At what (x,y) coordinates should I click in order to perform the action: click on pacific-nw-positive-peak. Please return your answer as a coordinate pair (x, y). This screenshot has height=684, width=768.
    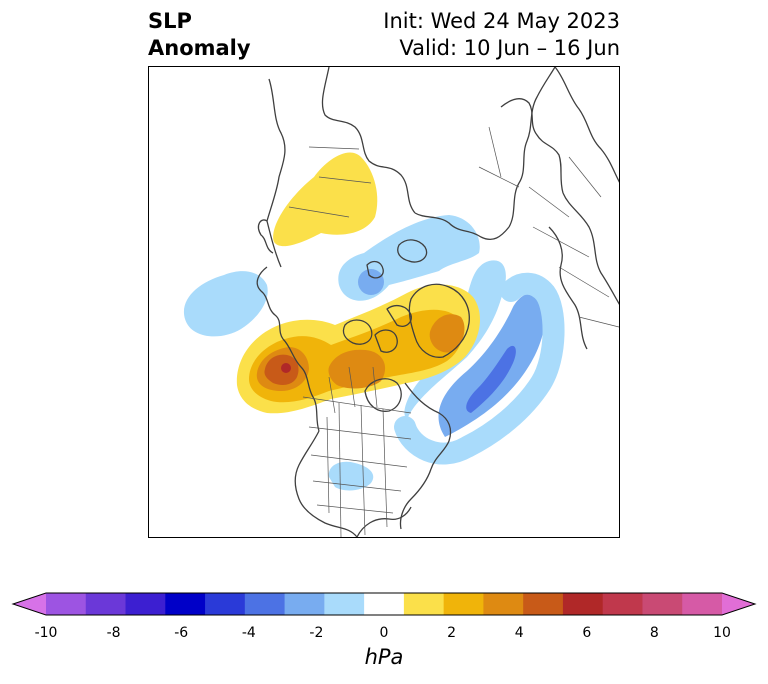
    Looking at the image, I should click on (286, 368).